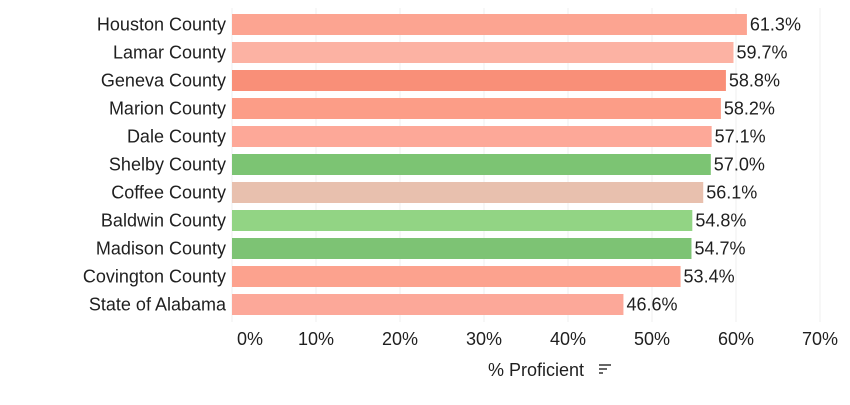 This screenshot has width=850, height=405. Describe the element at coordinates (740, 137) in the screenshot. I see `value-label: 57.1%` at that location.